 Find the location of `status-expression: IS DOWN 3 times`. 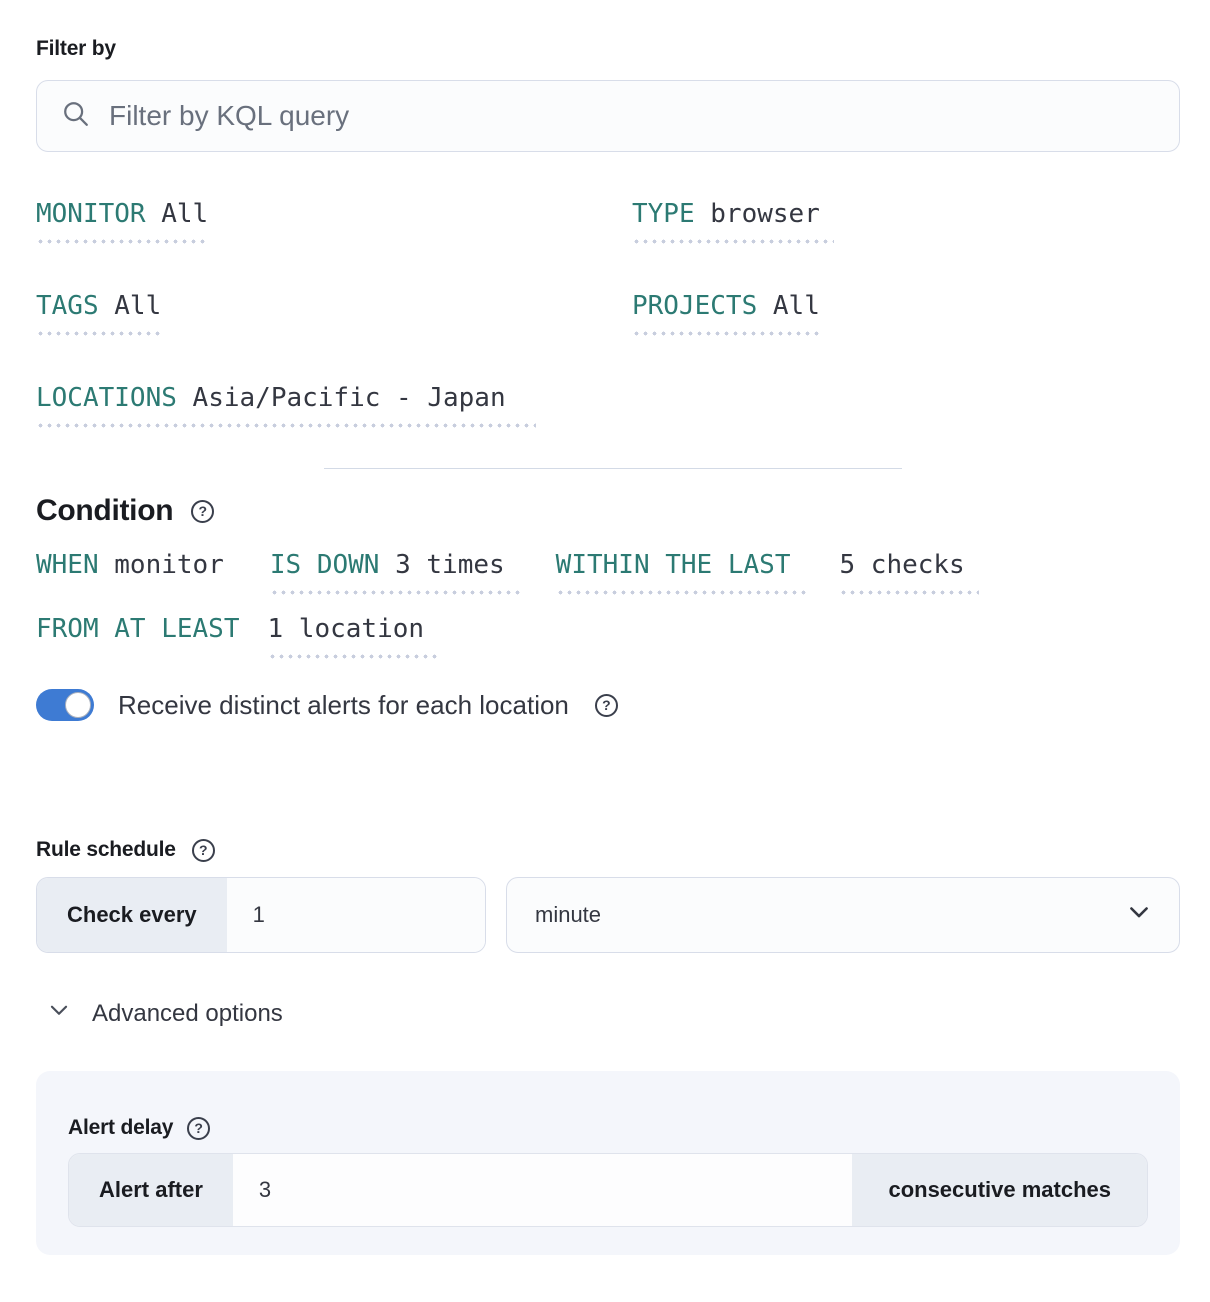

status-expression: IS DOWN 3 times is located at coordinates (396, 572).